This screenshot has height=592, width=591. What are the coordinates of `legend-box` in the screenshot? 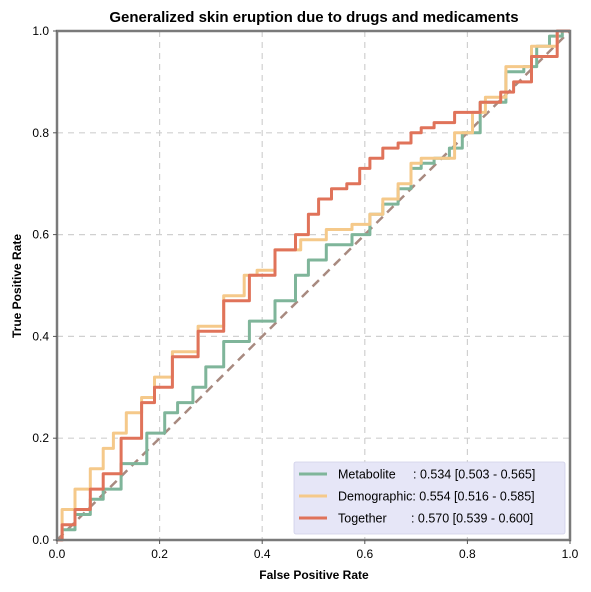 It's located at (429, 498).